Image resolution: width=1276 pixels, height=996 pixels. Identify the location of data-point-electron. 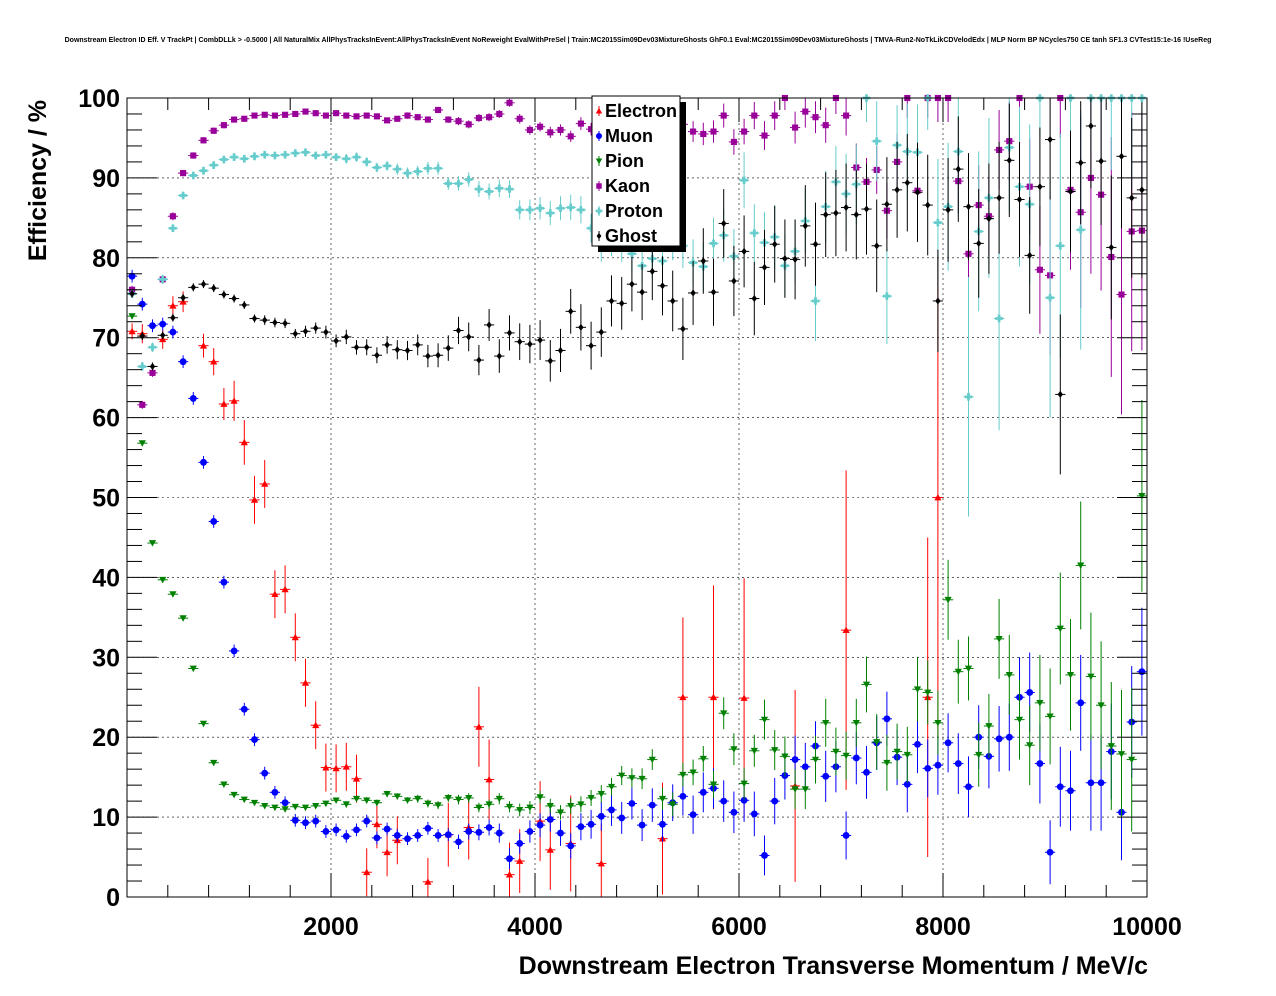
(274, 594).